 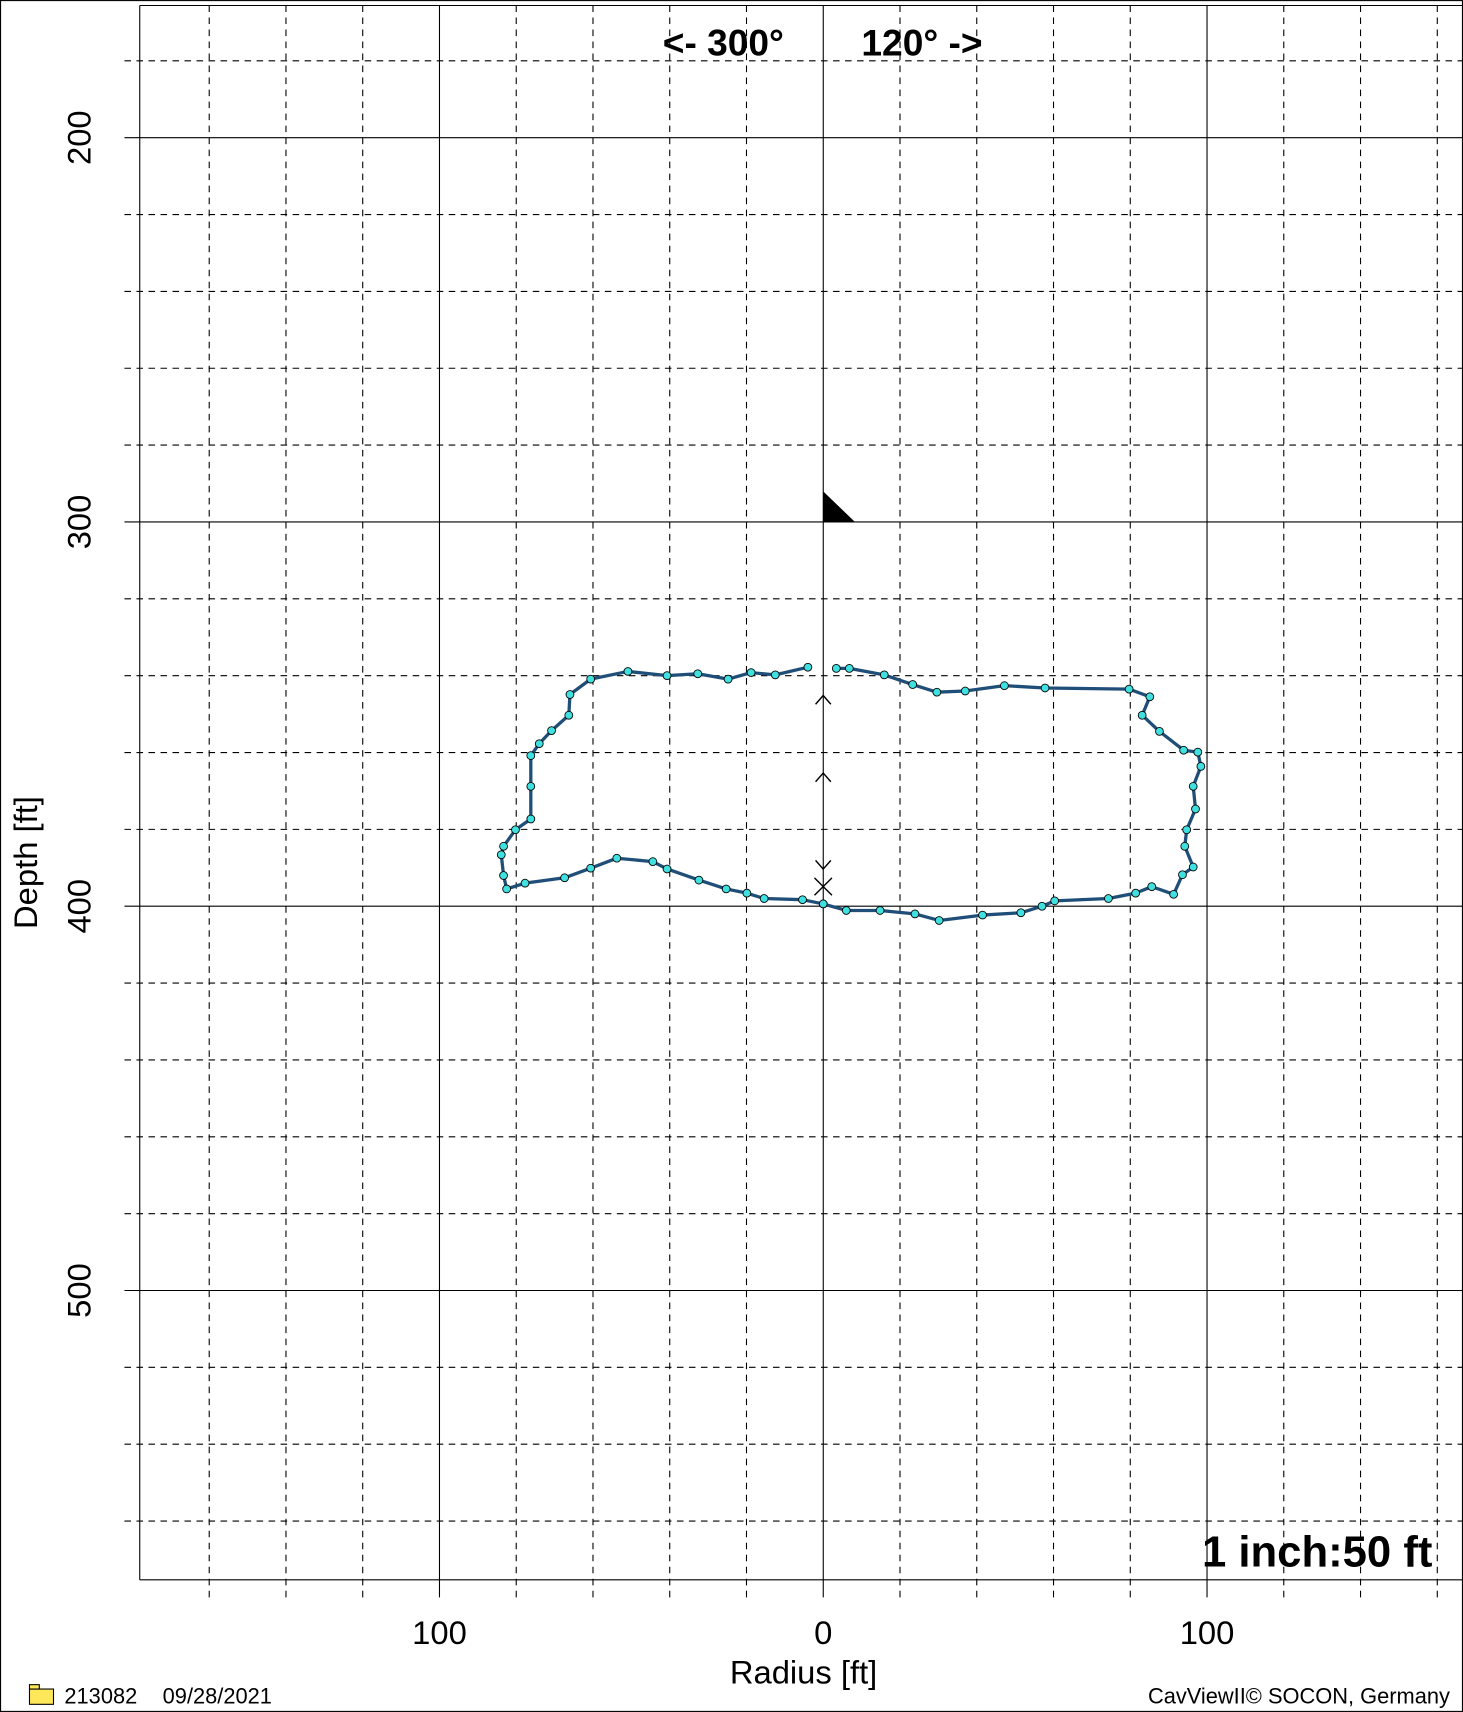 What do you see at coordinates (100, 1696) in the screenshot?
I see `footer-id: 213082` at bounding box center [100, 1696].